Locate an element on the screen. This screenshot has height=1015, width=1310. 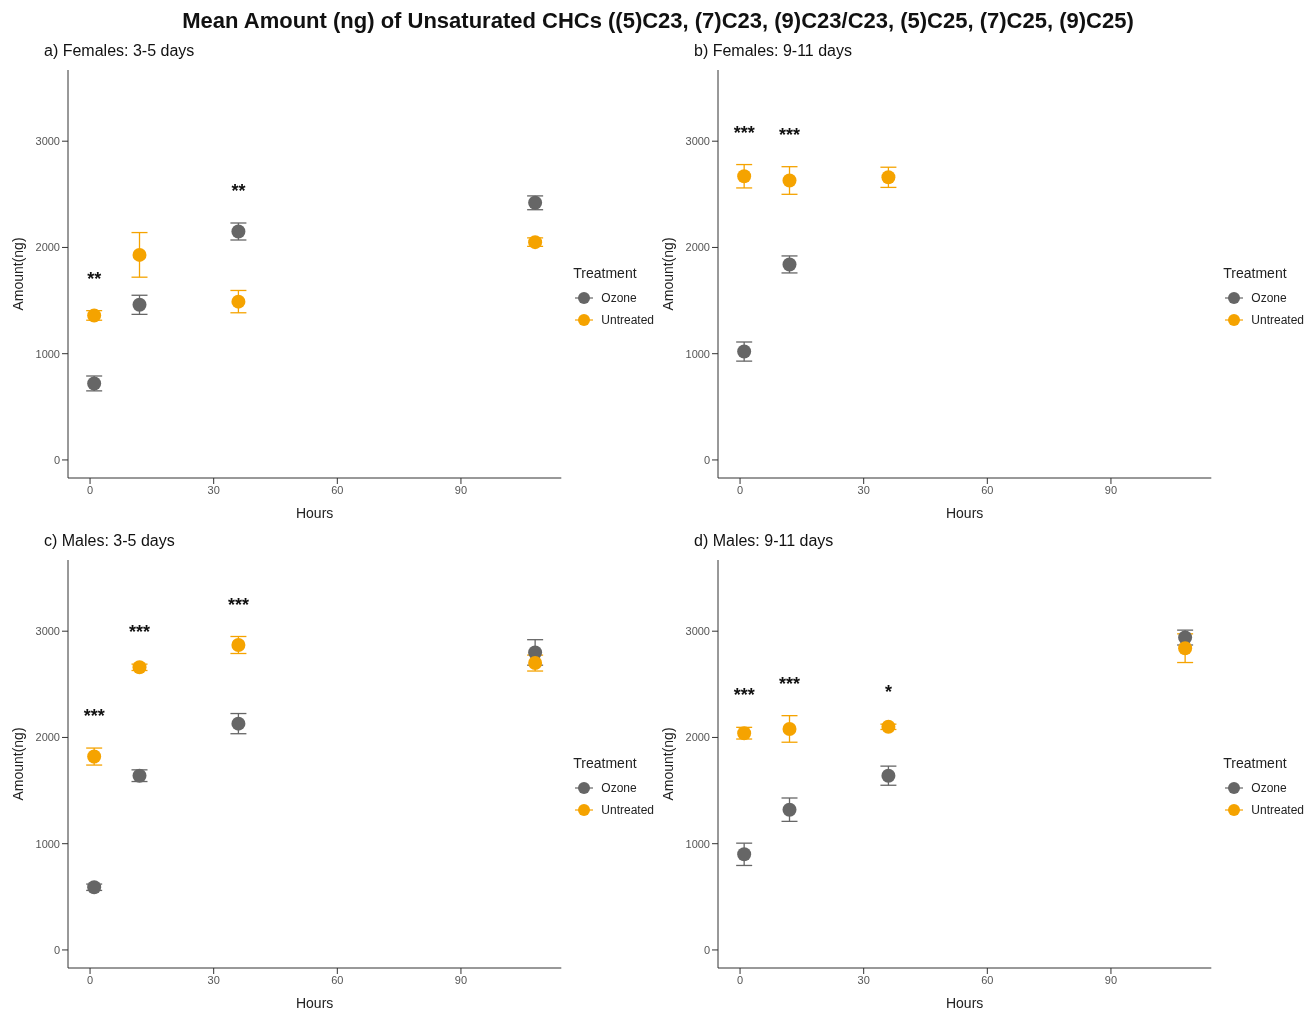
chart-subtitle: a) Females: 3-5 days is located at coordinates (119, 51).